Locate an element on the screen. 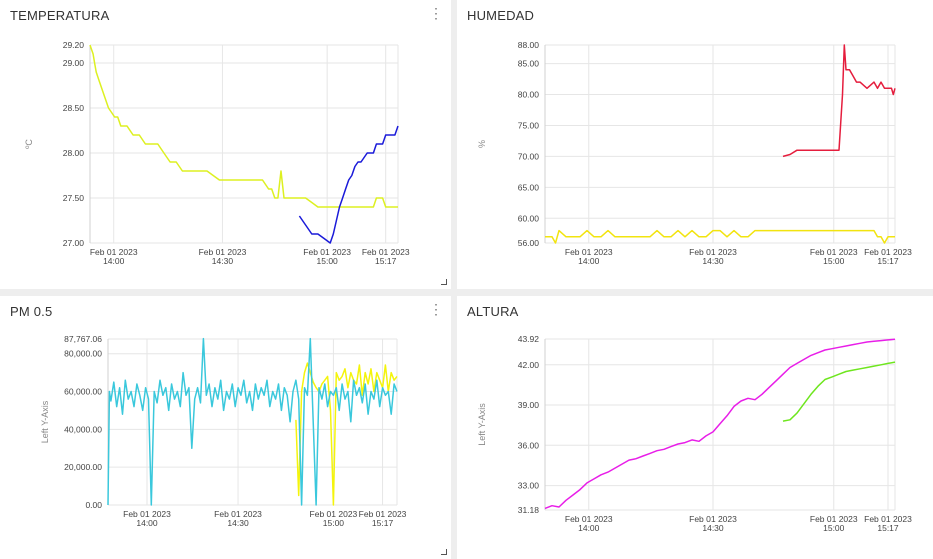 The width and height of the screenshot is (933, 559). y-tick-label: 80,000.00 is located at coordinates (83, 354).